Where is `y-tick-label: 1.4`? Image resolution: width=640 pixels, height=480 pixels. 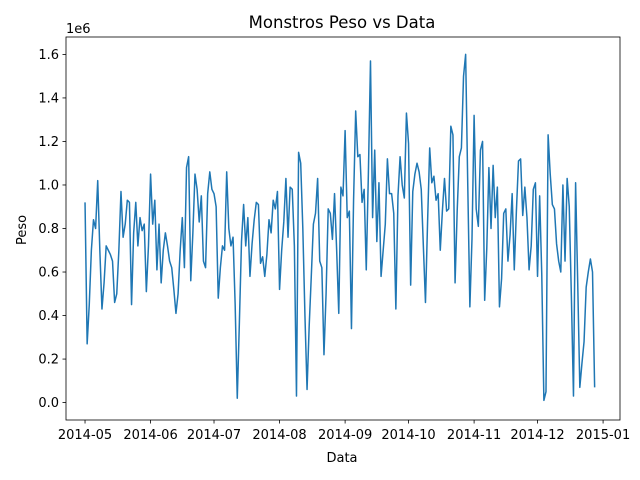 y-tick-label: 1.4 is located at coordinates (48, 98).